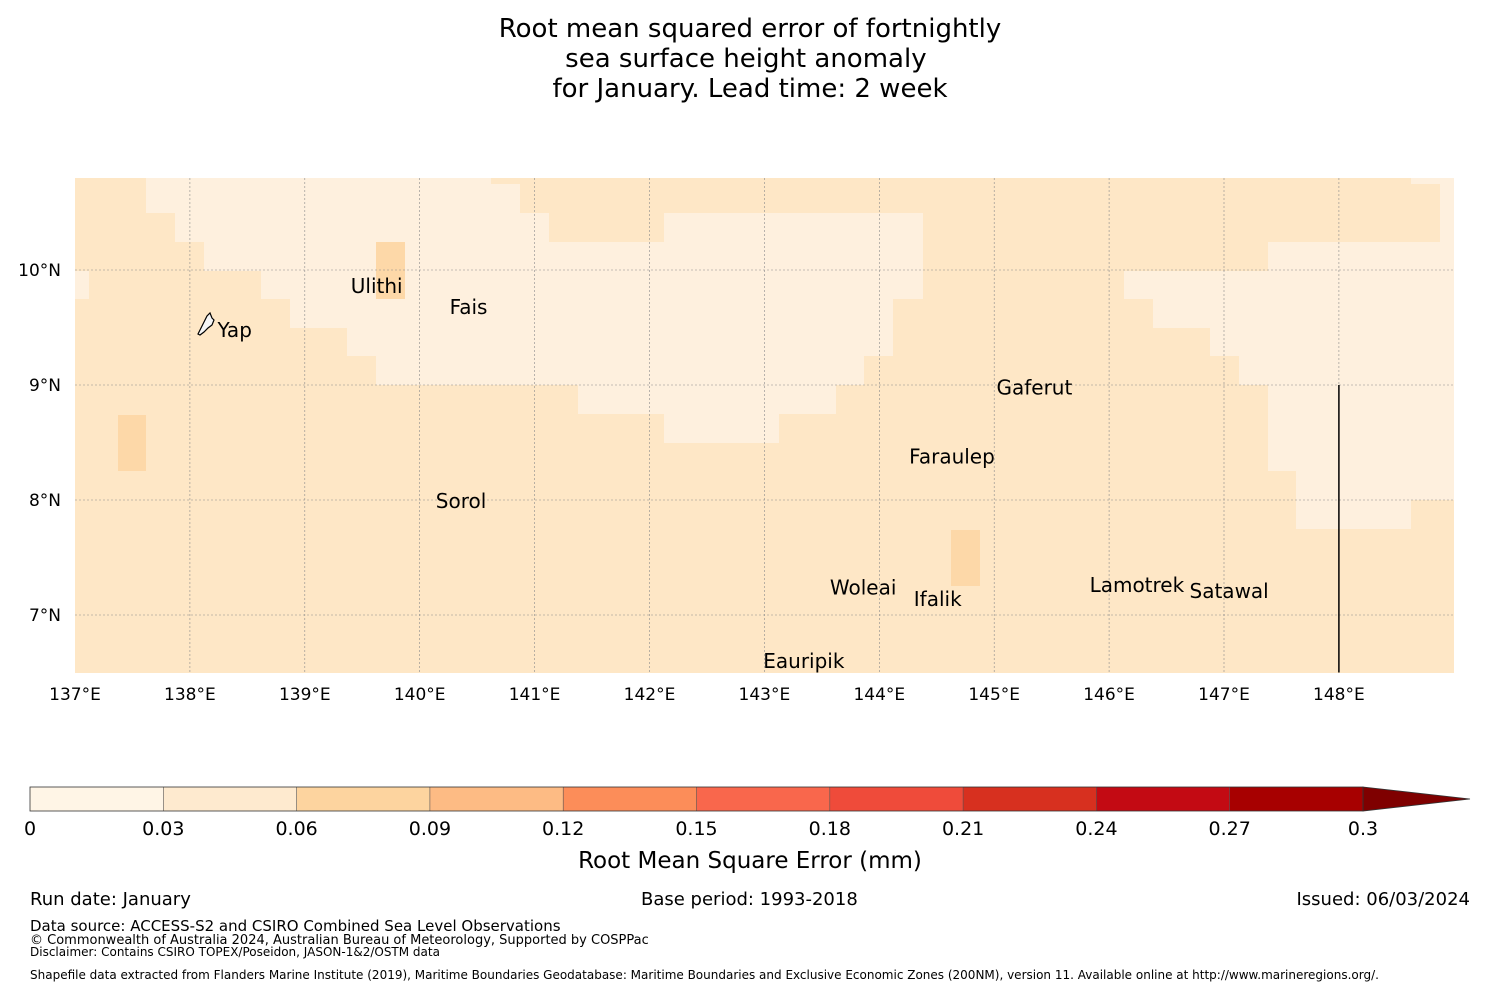 Image resolution: width=1500 pixels, height=990 pixels. Describe the element at coordinates (430, 829) in the screenshot. I see `colorbar-tick-label: 0.09` at that location.